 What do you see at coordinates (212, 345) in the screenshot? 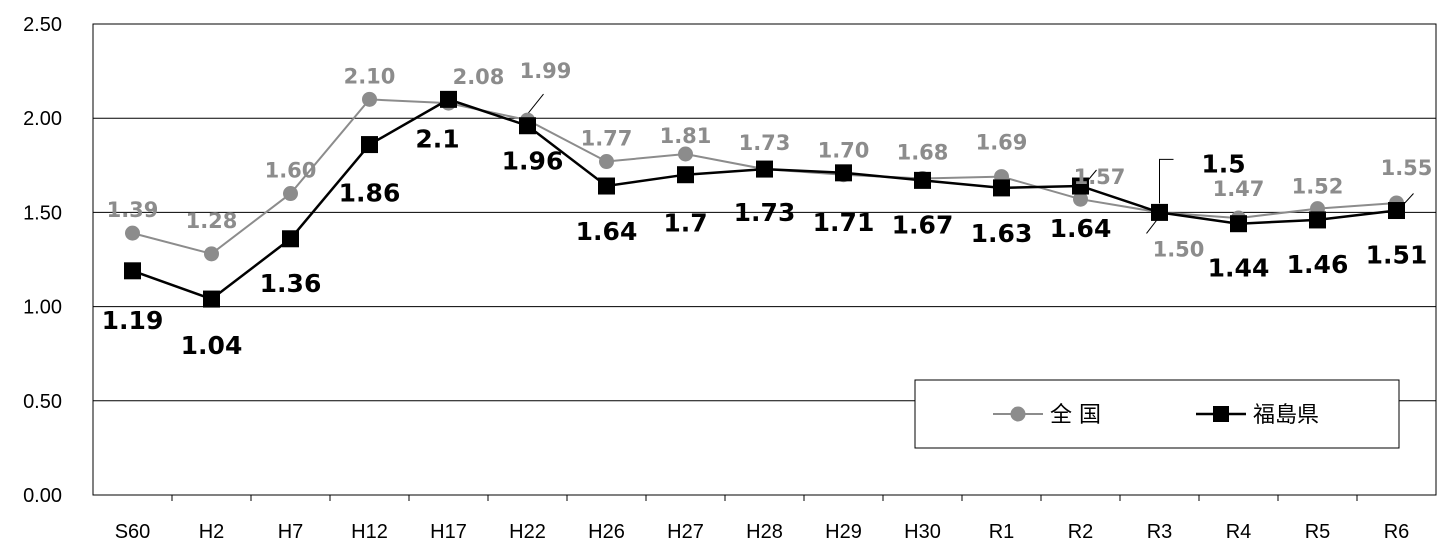
I see `data-label-fukushima: 1.04` at bounding box center [212, 345].